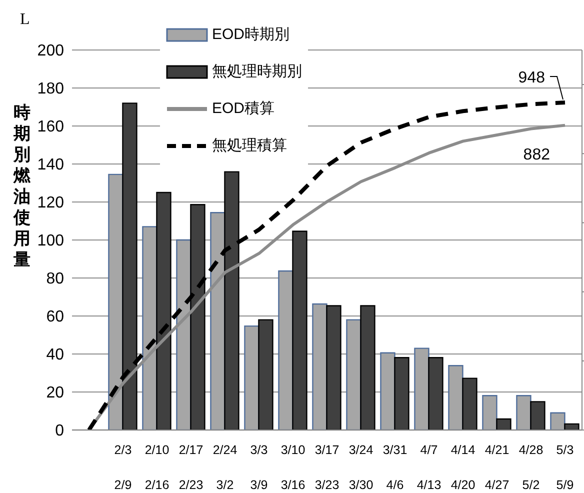  I want to click on y-tick-label: 120, so click(50, 203).